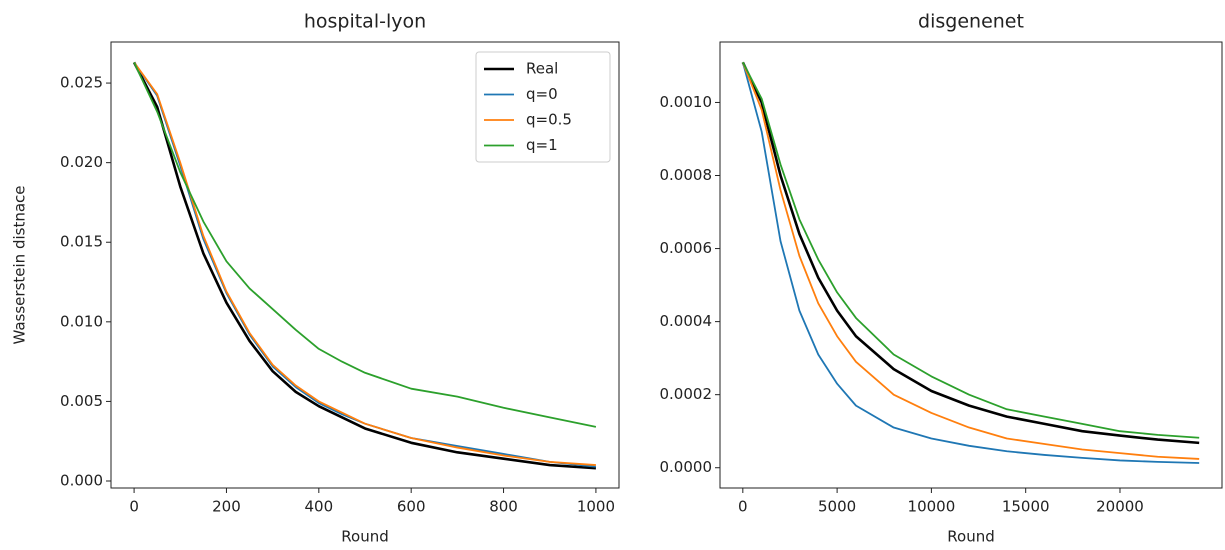 Image resolution: width=1225 pixels, height=550 pixels. I want to click on y-tick-label: 0.000, so click(81, 480).